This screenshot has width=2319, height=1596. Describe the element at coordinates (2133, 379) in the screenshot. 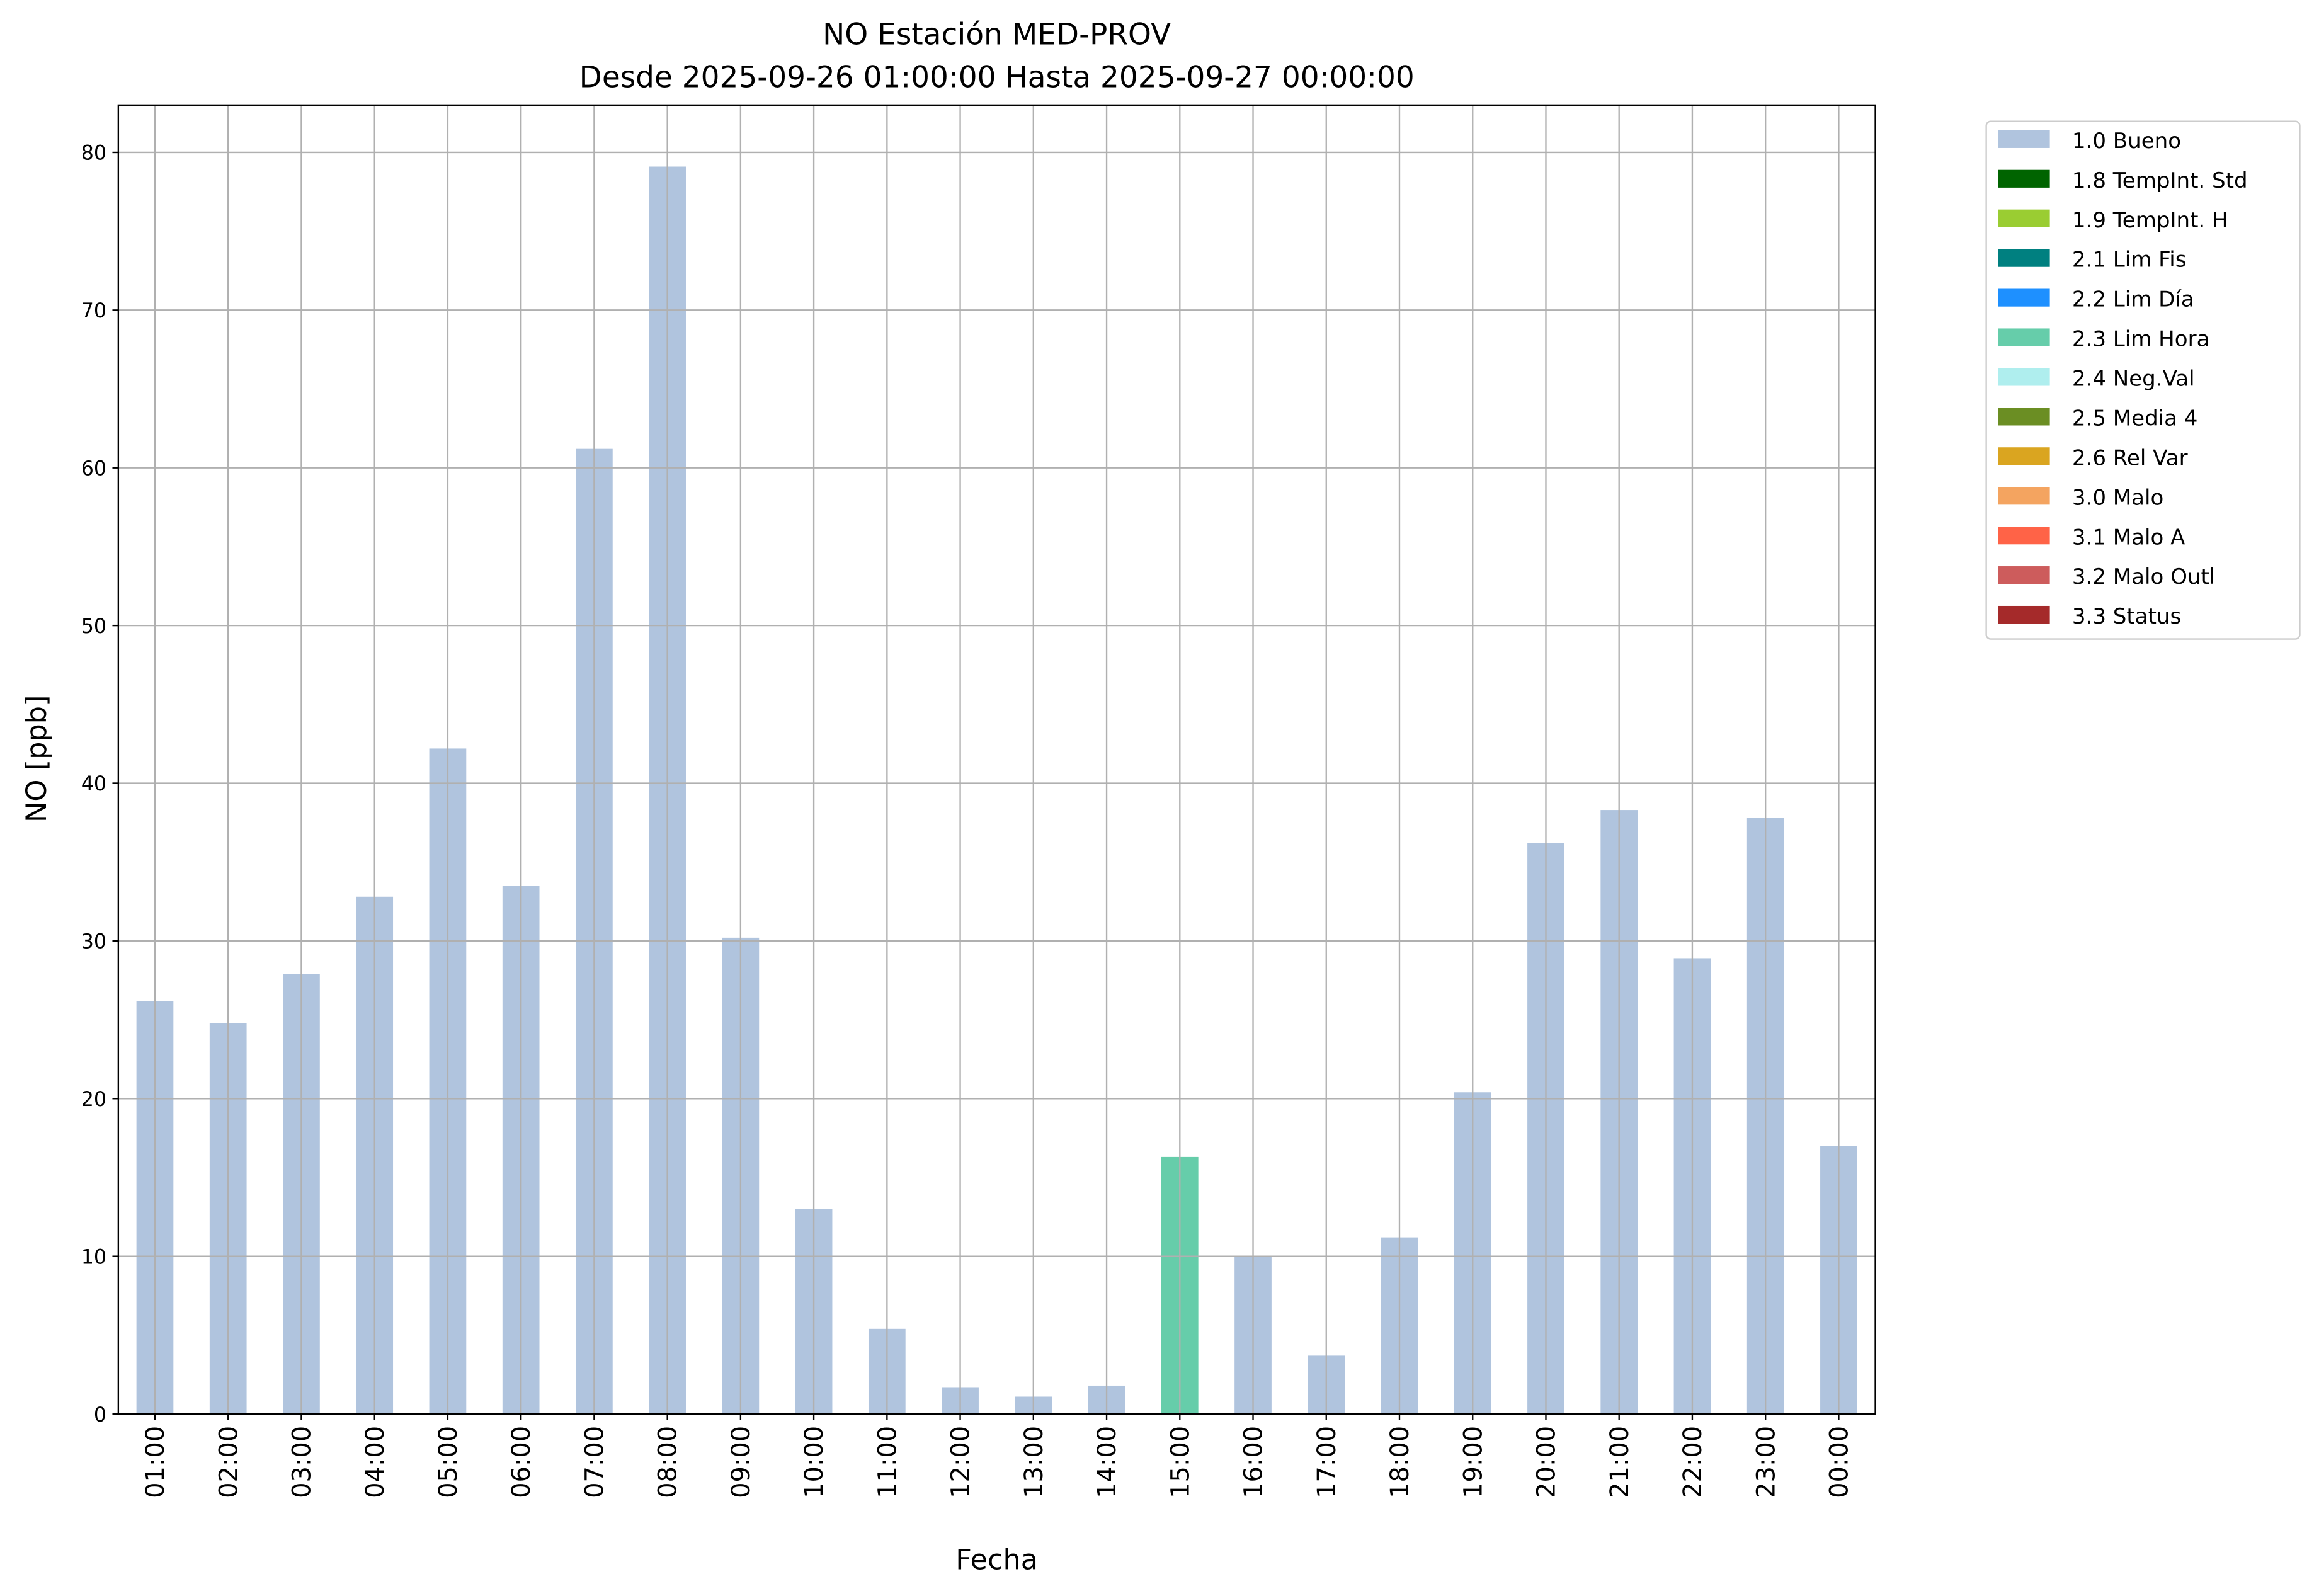

I see `legend-label: 2.4 Neg.Val` at that location.